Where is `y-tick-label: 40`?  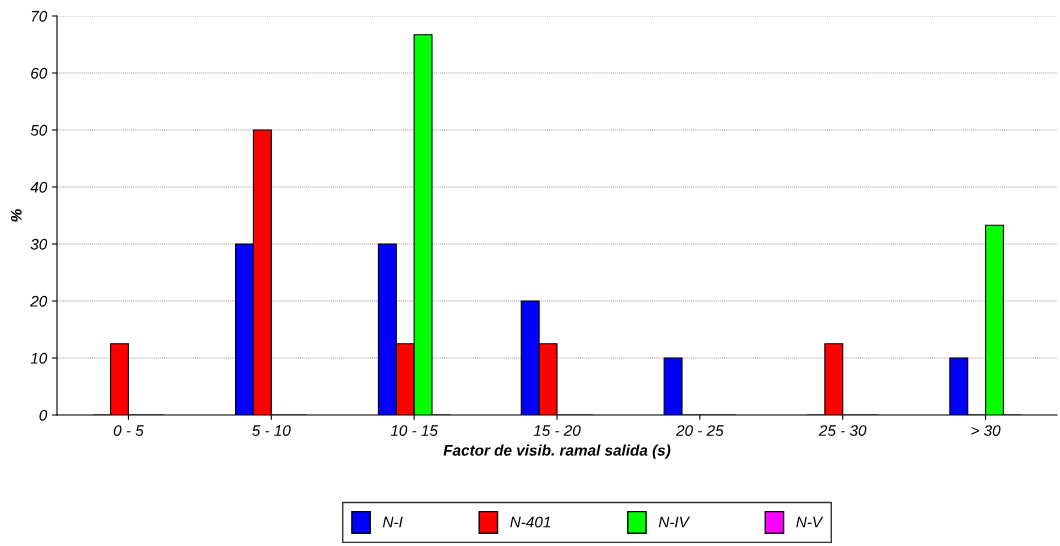
y-tick-label: 40 is located at coordinates (39, 187).